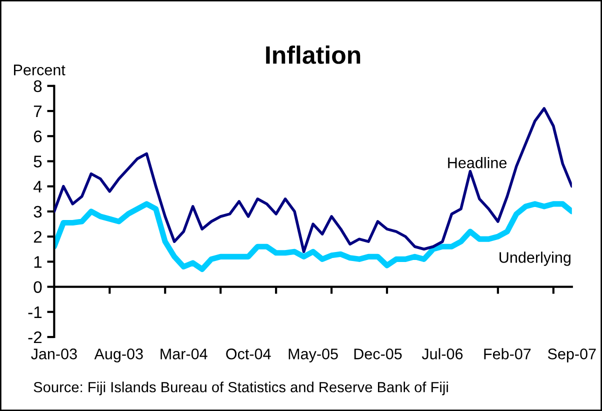 This screenshot has height=411, width=602. What do you see at coordinates (38, 287) in the screenshot?
I see `y-tick-label: 0` at bounding box center [38, 287].